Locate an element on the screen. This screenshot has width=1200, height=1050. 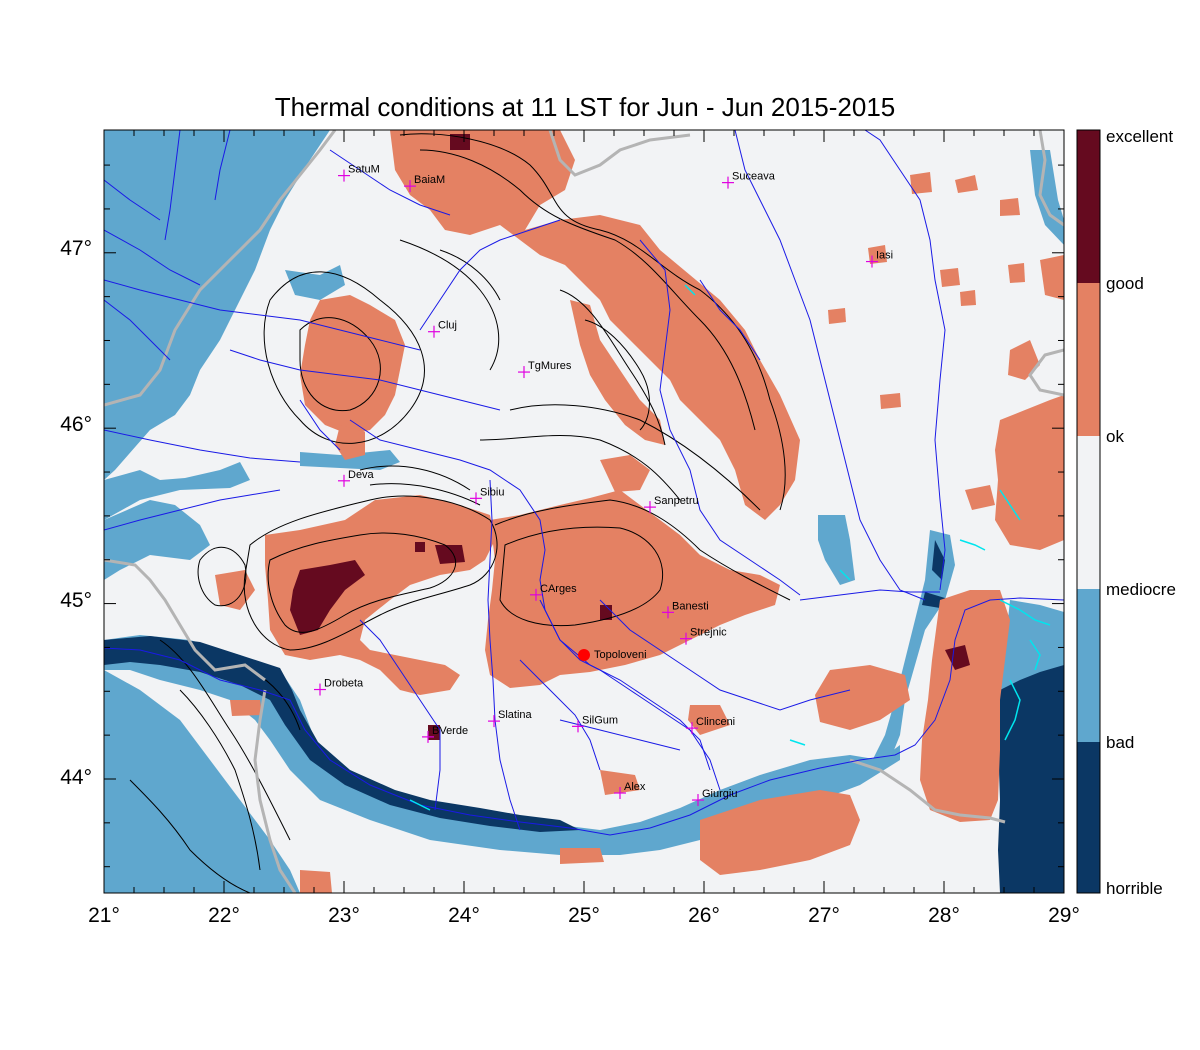
city-banesti: Banesti is located at coordinates (685, 609).